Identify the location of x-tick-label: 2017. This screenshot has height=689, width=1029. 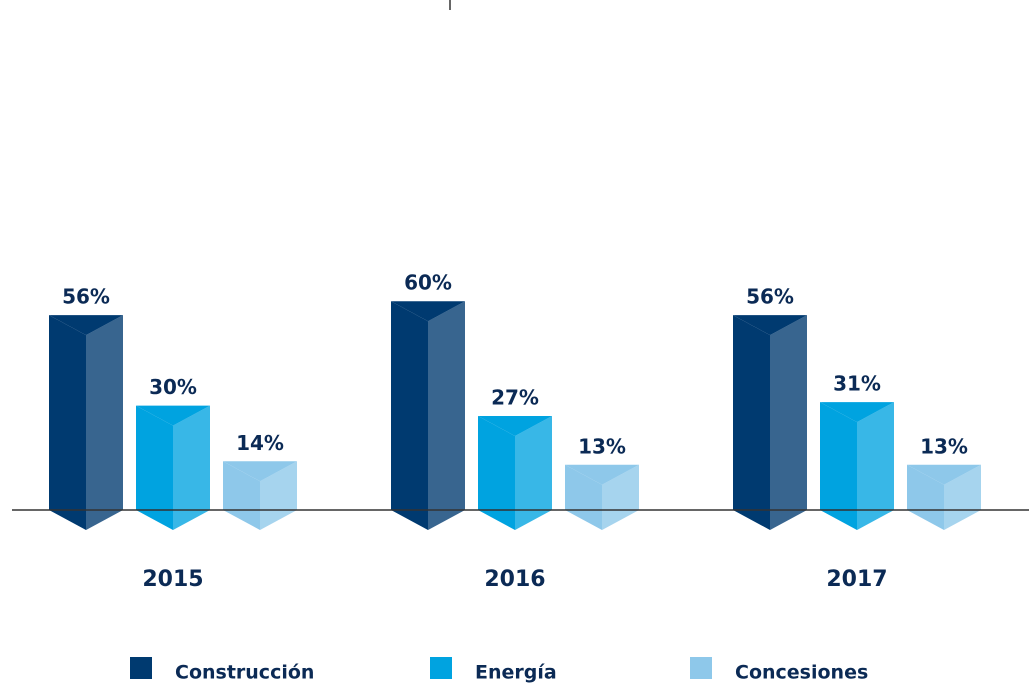
(856, 579).